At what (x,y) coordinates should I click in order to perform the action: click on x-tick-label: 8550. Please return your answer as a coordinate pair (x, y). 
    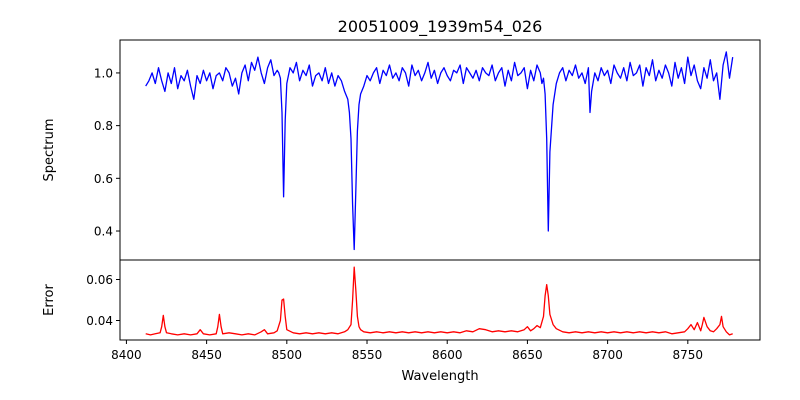
    Looking at the image, I should click on (367, 355).